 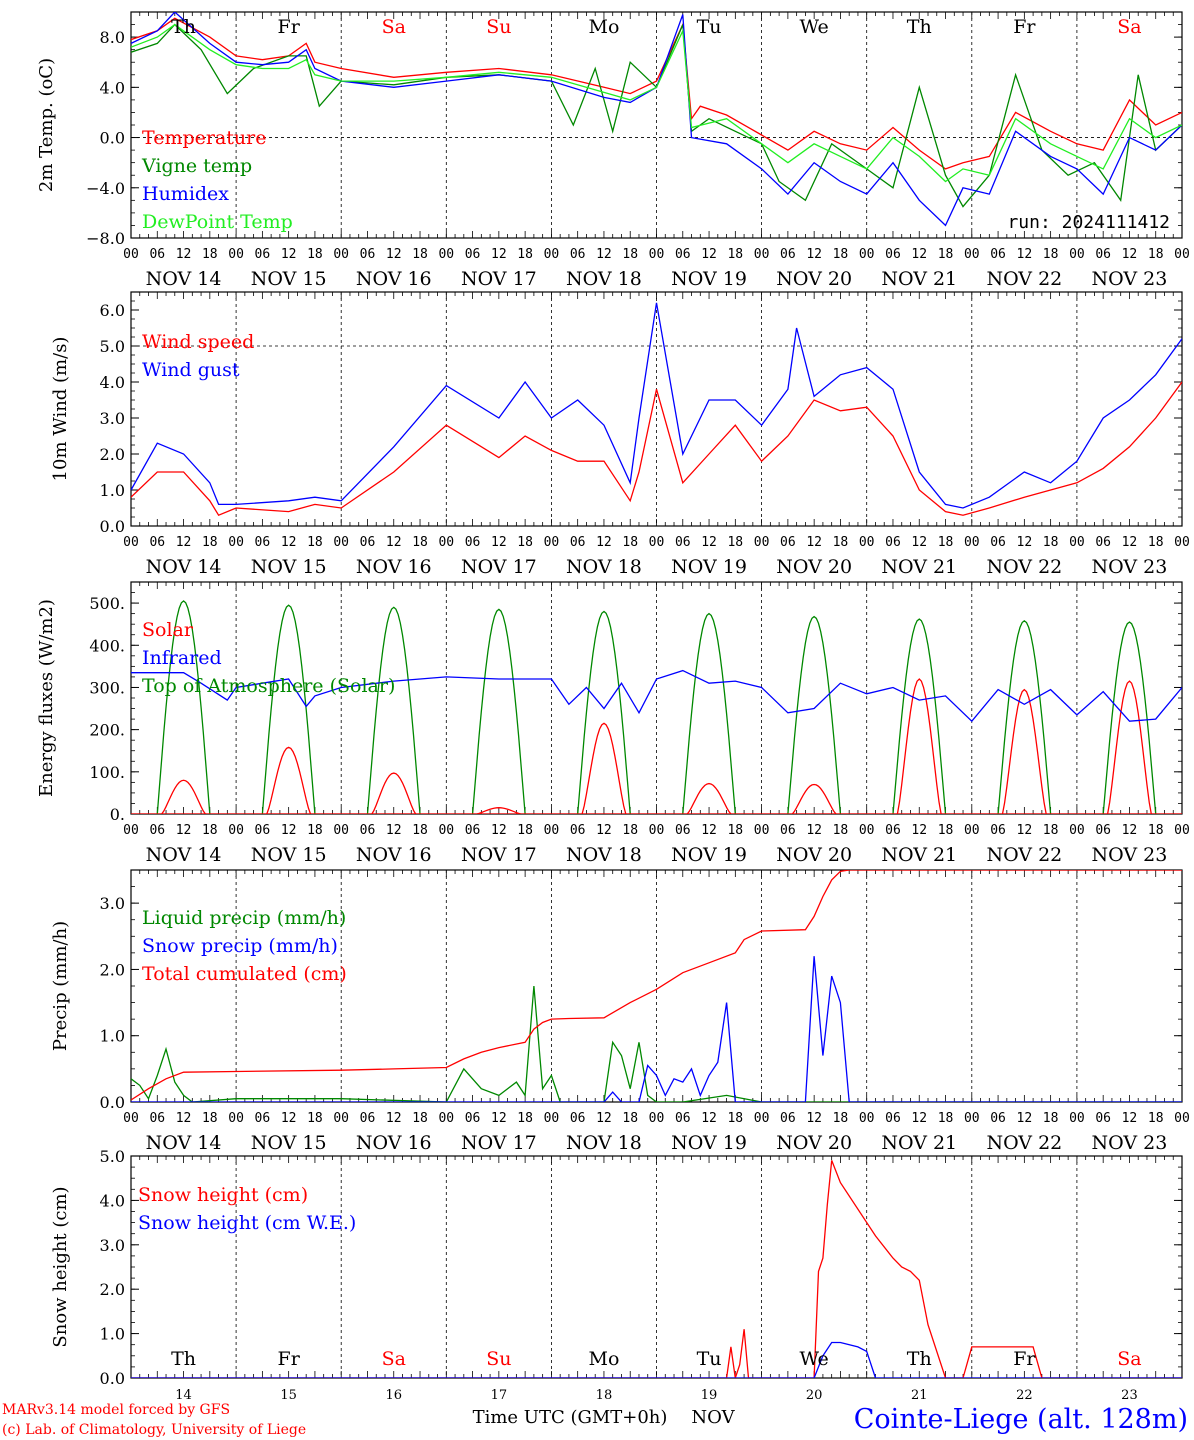 I want to click on legend-entry: Snow height (cm W.E.), so click(x=247, y=1223).